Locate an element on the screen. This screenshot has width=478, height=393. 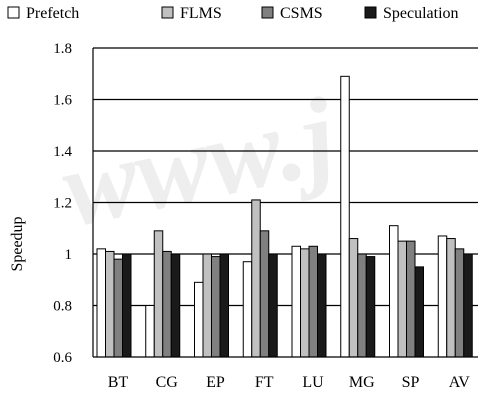
bar-bt-speculation is located at coordinates (127, 305).